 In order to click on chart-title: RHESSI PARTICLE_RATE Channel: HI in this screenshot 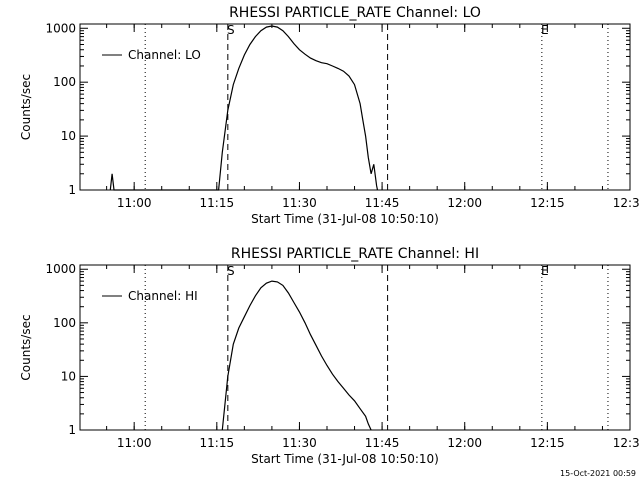, I will do `click(355, 254)`.